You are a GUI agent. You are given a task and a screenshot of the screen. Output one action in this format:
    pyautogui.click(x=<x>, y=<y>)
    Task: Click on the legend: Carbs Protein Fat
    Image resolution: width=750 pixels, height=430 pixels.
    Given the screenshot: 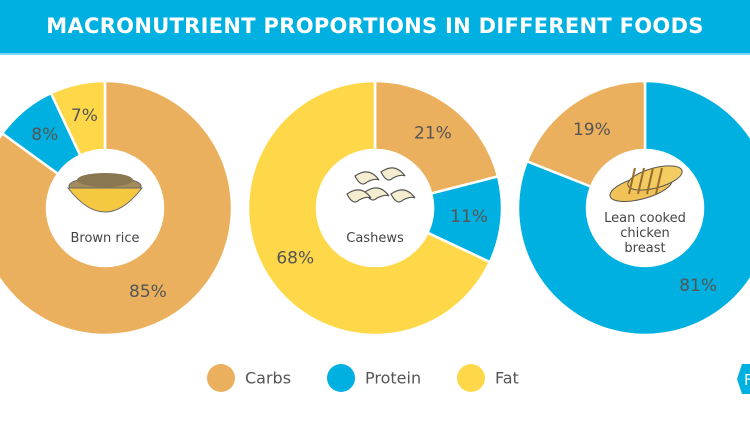 What is the action you would take?
    pyautogui.click(x=363, y=378)
    